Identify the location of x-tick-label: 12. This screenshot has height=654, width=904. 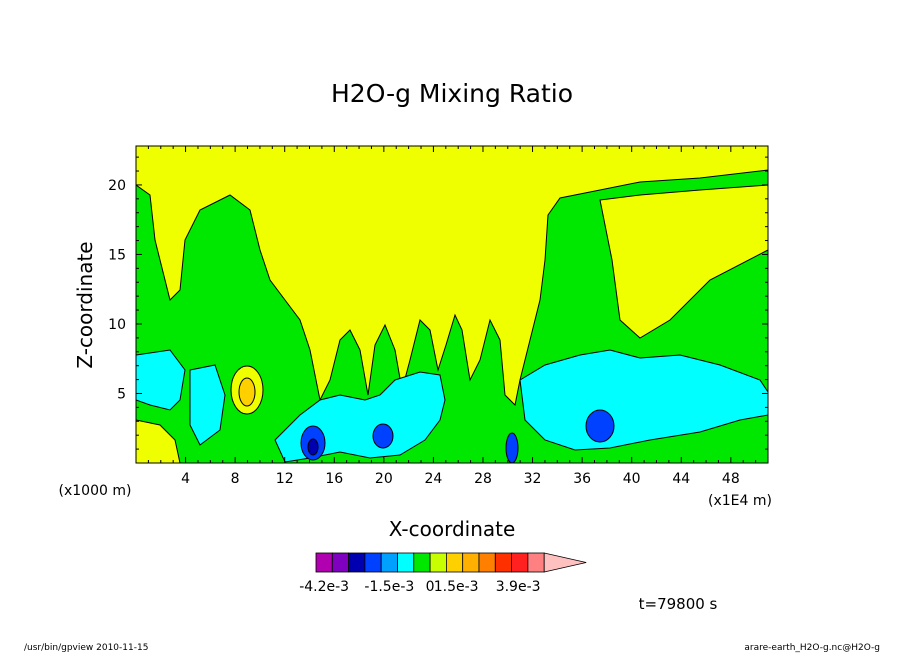
(285, 479).